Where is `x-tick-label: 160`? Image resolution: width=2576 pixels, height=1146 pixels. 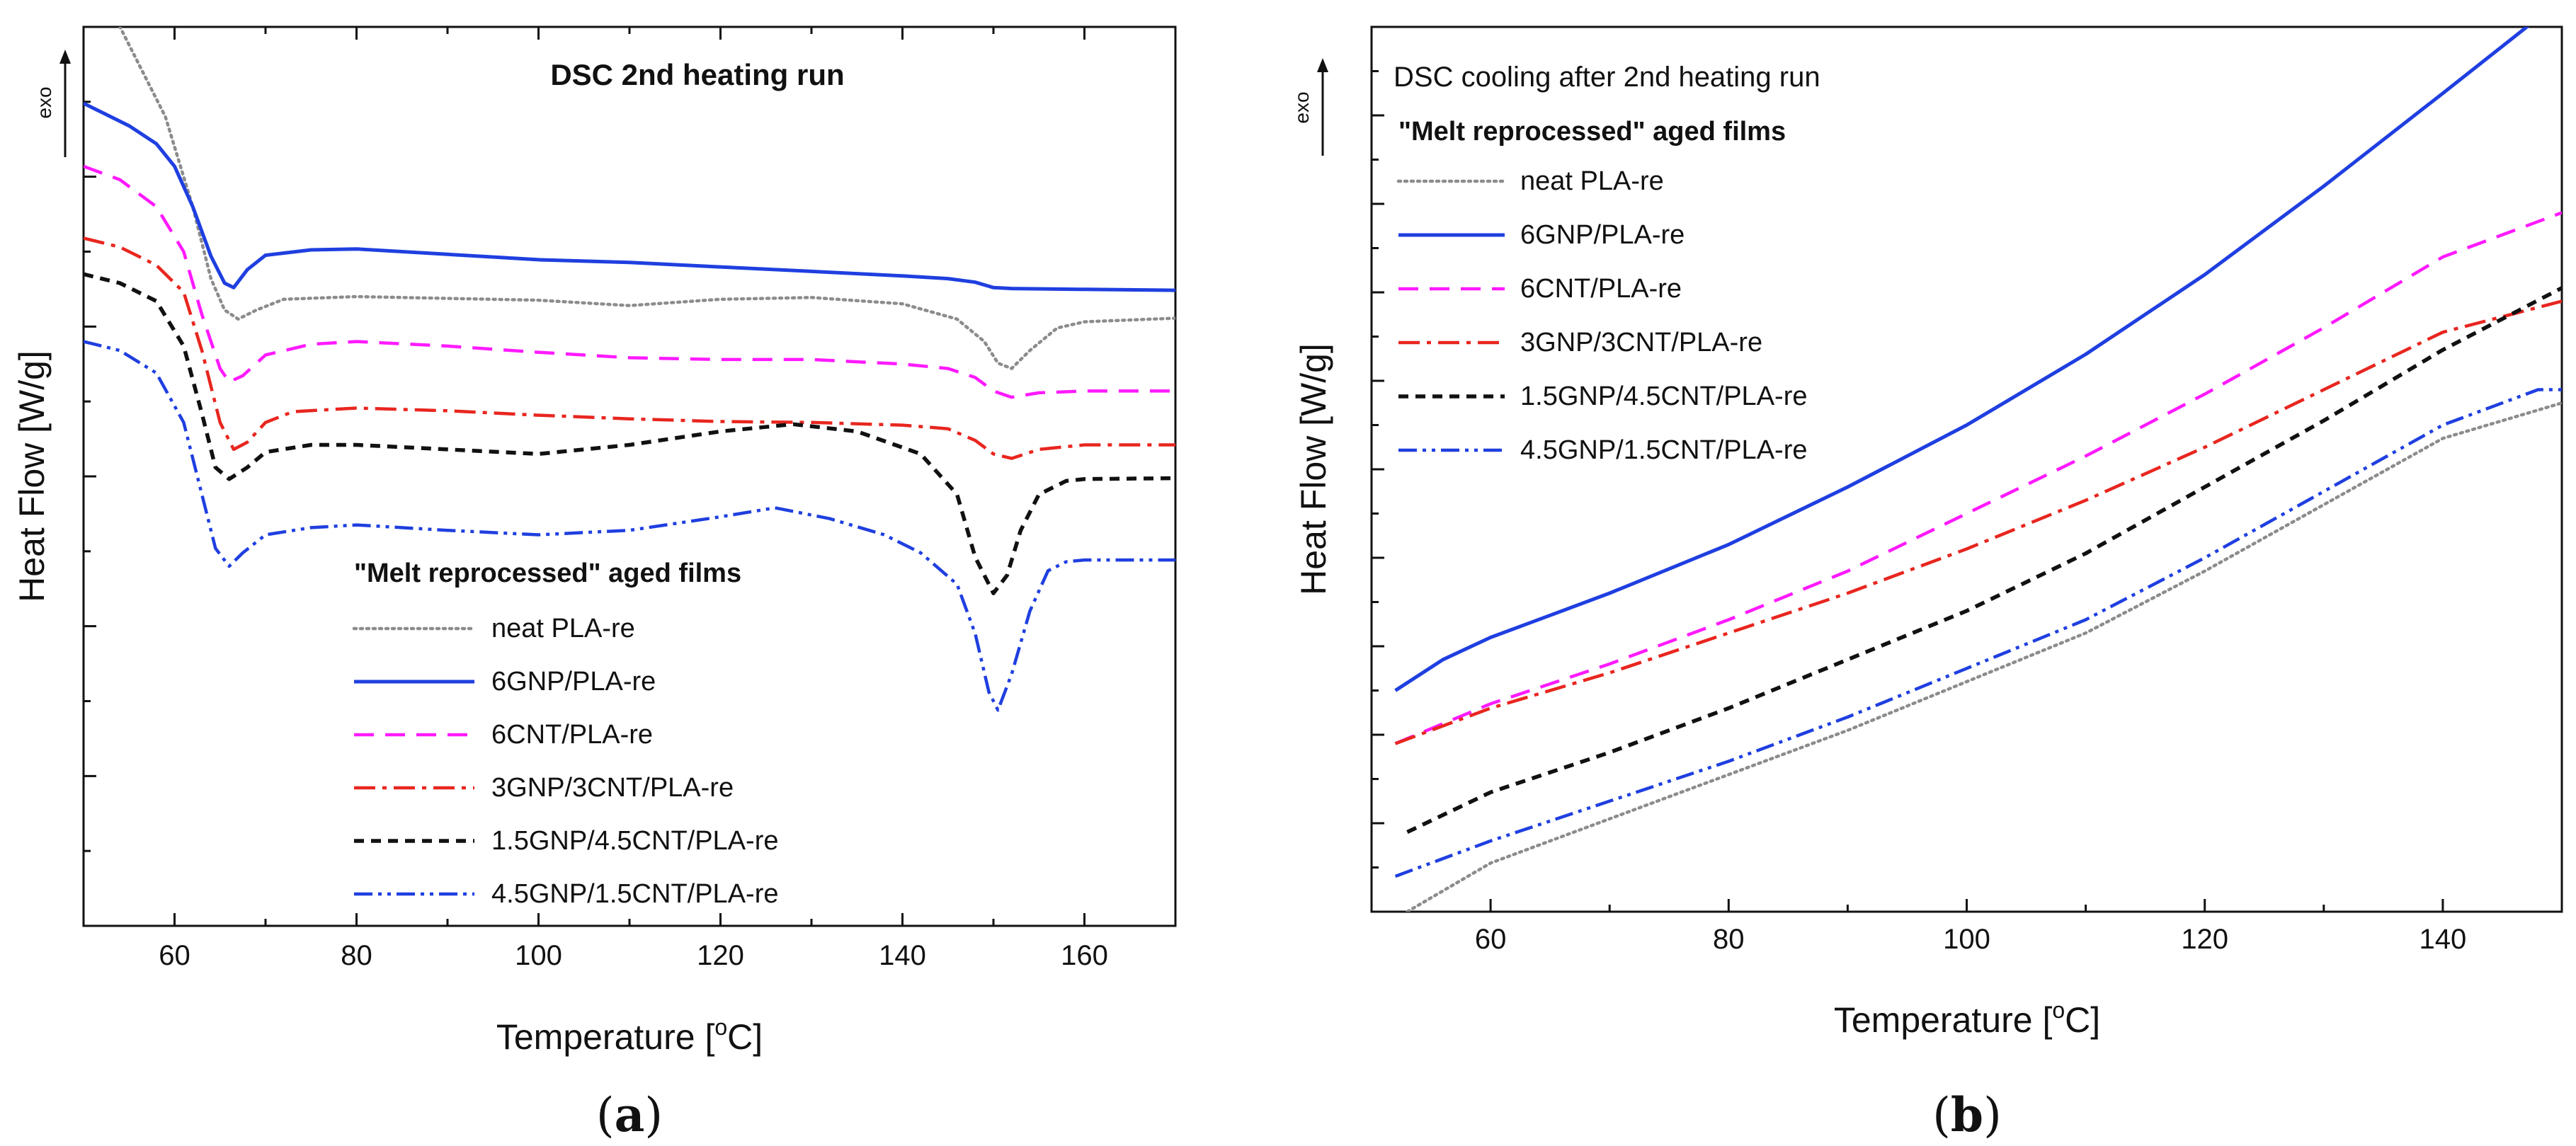
x-tick-label: 160 is located at coordinates (1084, 955).